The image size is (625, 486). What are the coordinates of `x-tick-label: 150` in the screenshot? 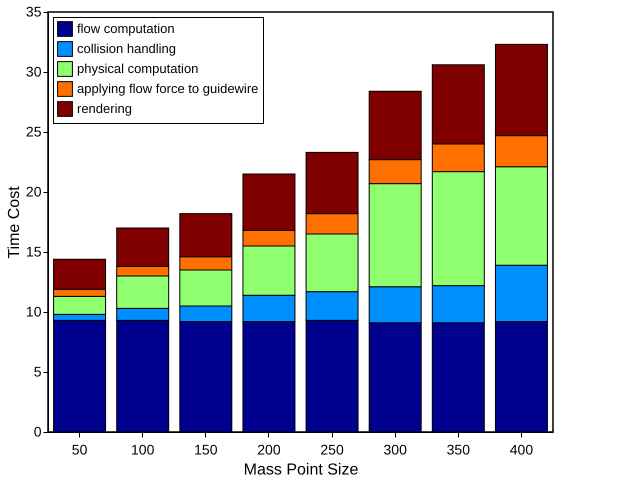 It's located at (206, 450).